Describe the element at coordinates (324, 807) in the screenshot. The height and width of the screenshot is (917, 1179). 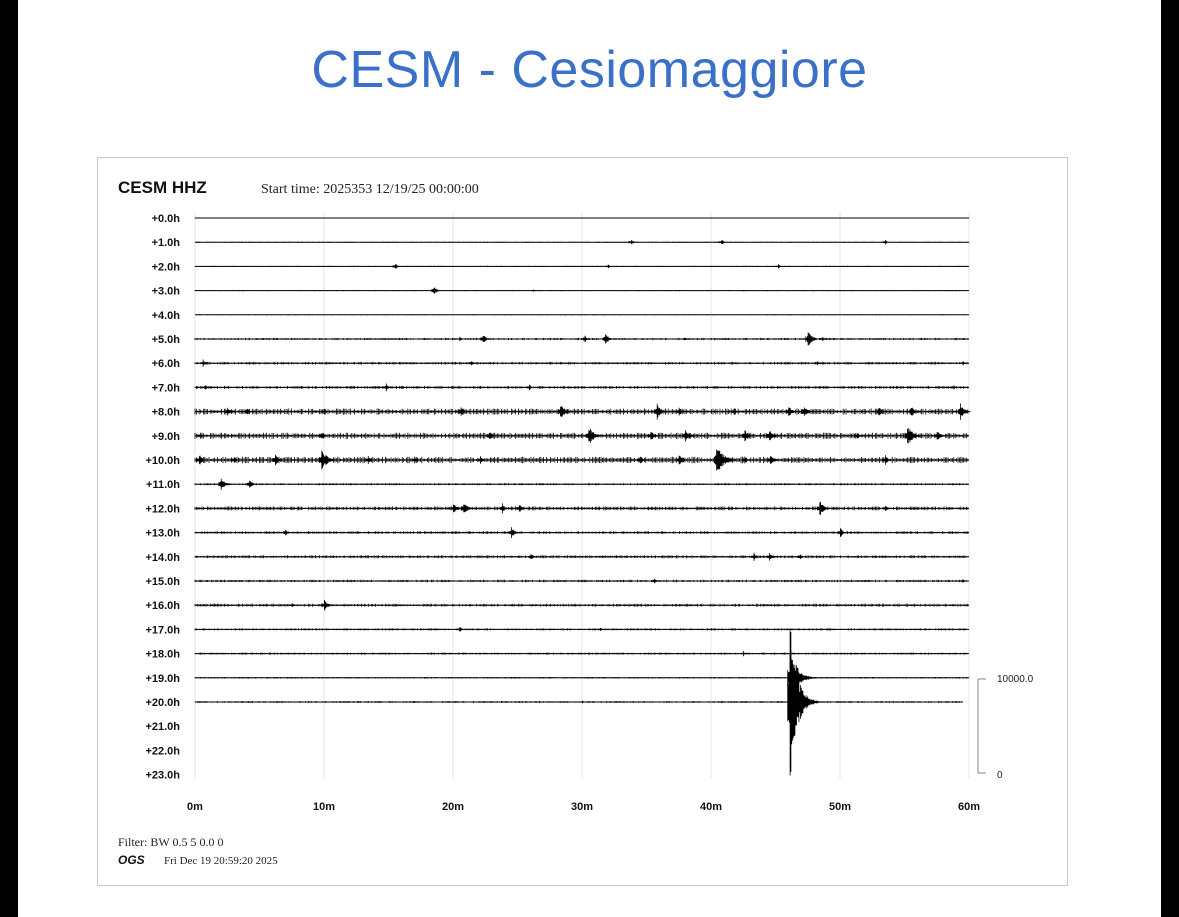
I see `x-tick-label: 10m` at that location.